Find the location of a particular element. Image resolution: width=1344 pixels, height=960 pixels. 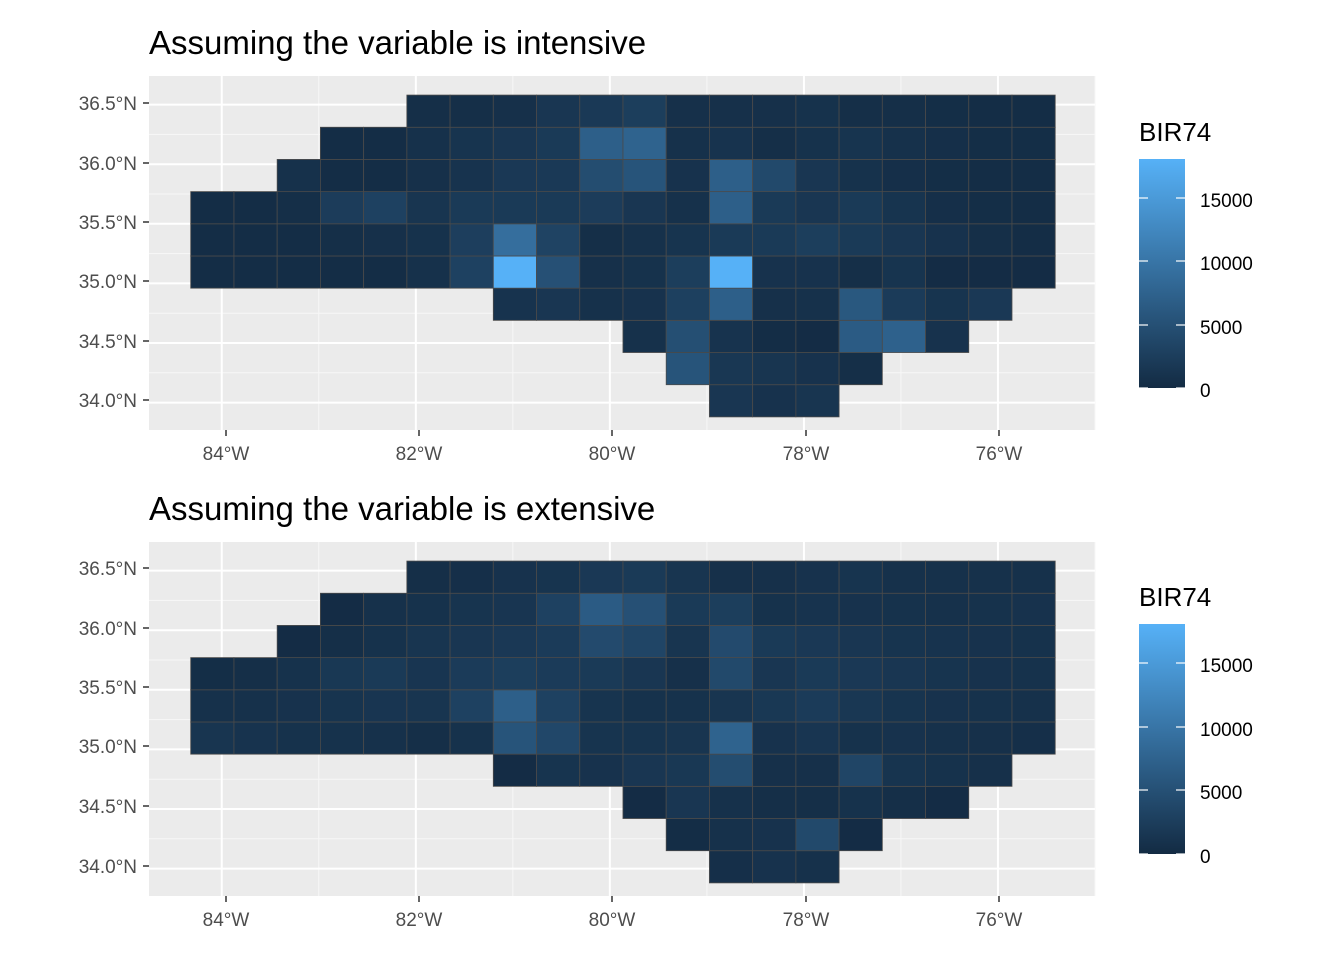

legend-colorbar is located at coordinates (1162, 739).